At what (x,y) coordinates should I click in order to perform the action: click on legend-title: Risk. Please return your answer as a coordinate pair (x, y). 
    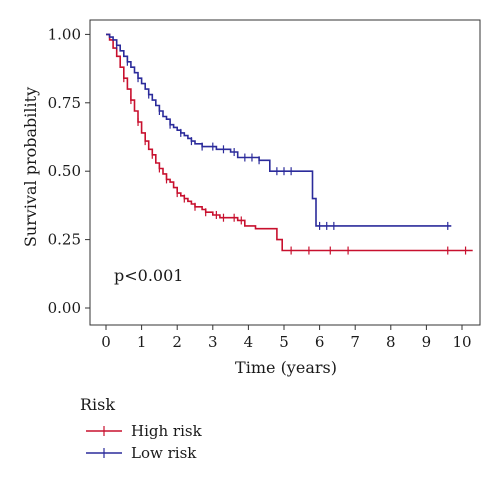
    Looking at the image, I should click on (97, 404).